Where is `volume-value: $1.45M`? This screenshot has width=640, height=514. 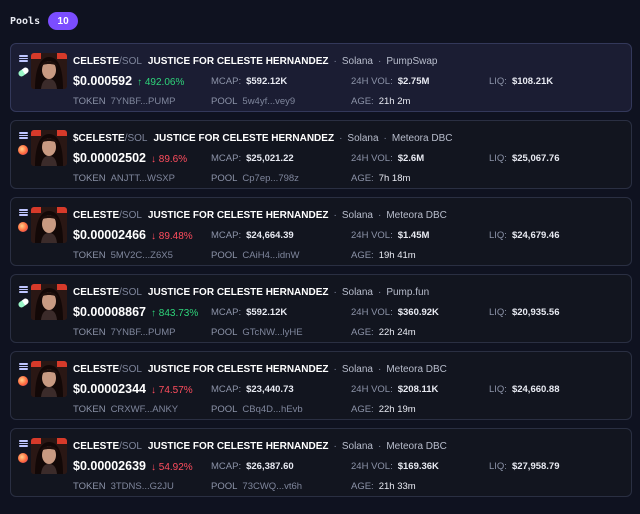 volume-value: $1.45M is located at coordinates (413, 235).